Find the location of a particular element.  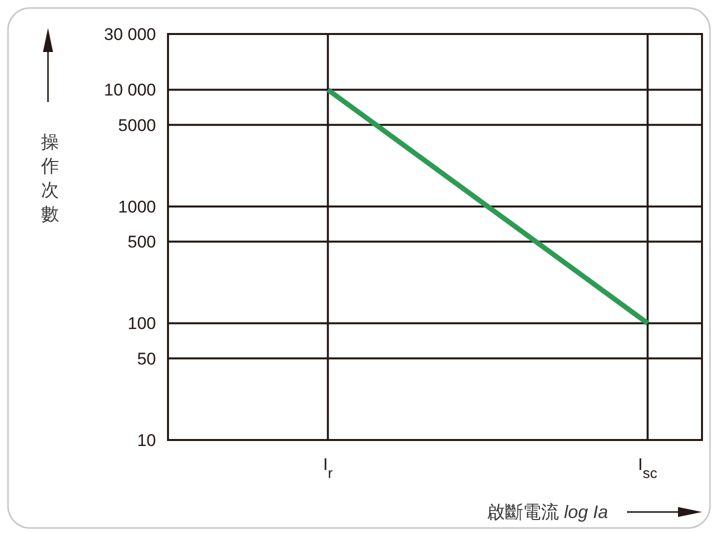

x-tick-label: I$_{sc}$ is located at coordinates (648, 468).